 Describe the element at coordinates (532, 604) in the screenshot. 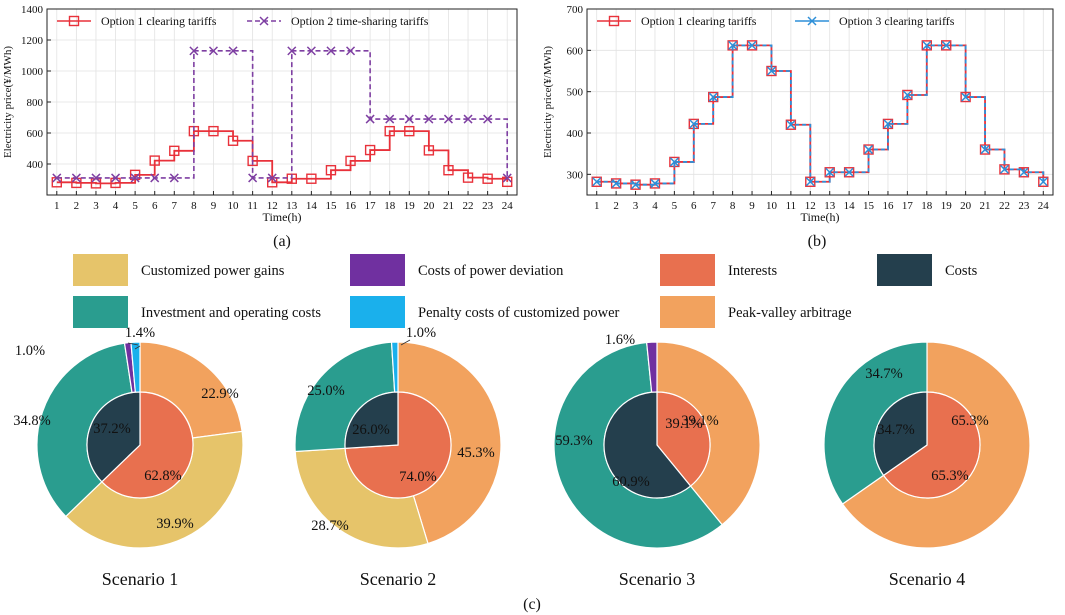

I see `panel-c-label: (c)` at that location.